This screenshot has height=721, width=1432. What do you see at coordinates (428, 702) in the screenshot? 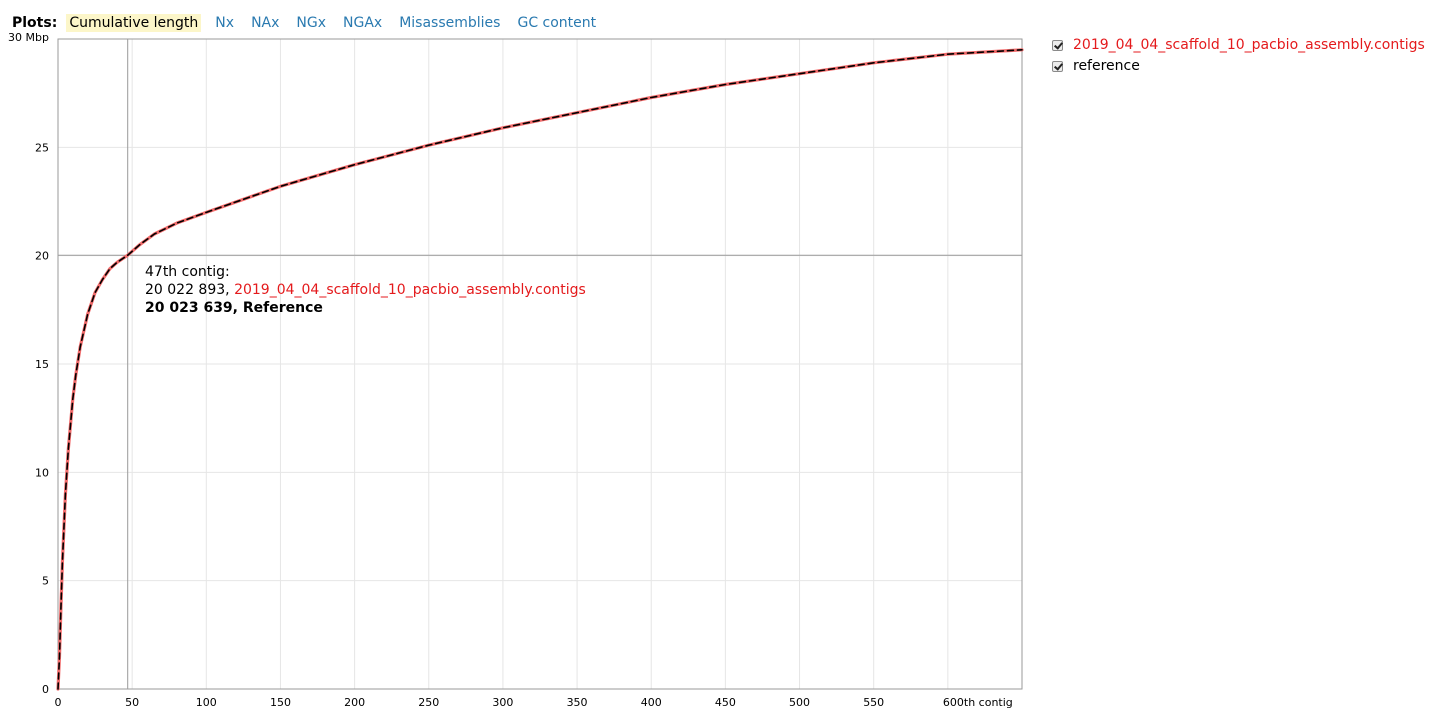
I see `x-tick-label: 250` at bounding box center [428, 702].